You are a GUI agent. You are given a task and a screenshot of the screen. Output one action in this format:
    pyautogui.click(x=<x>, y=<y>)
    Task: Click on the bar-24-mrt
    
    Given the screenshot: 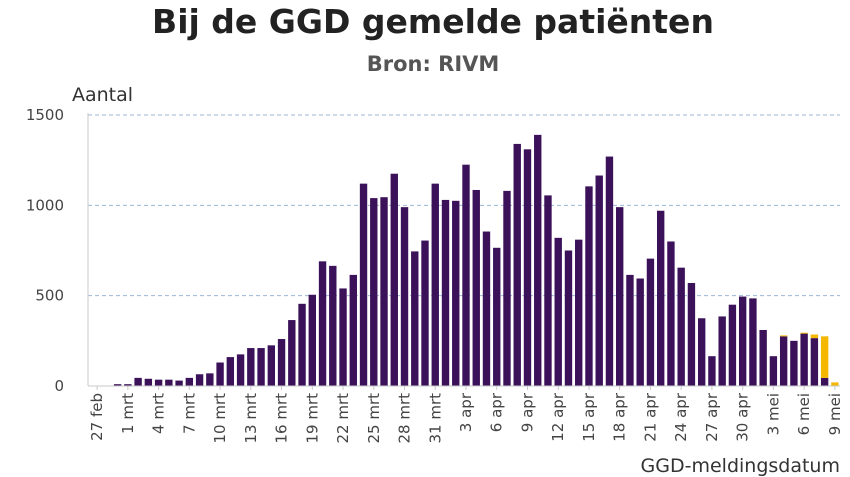 What is the action you would take?
    pyautogui.click(x=363, y=284)
    